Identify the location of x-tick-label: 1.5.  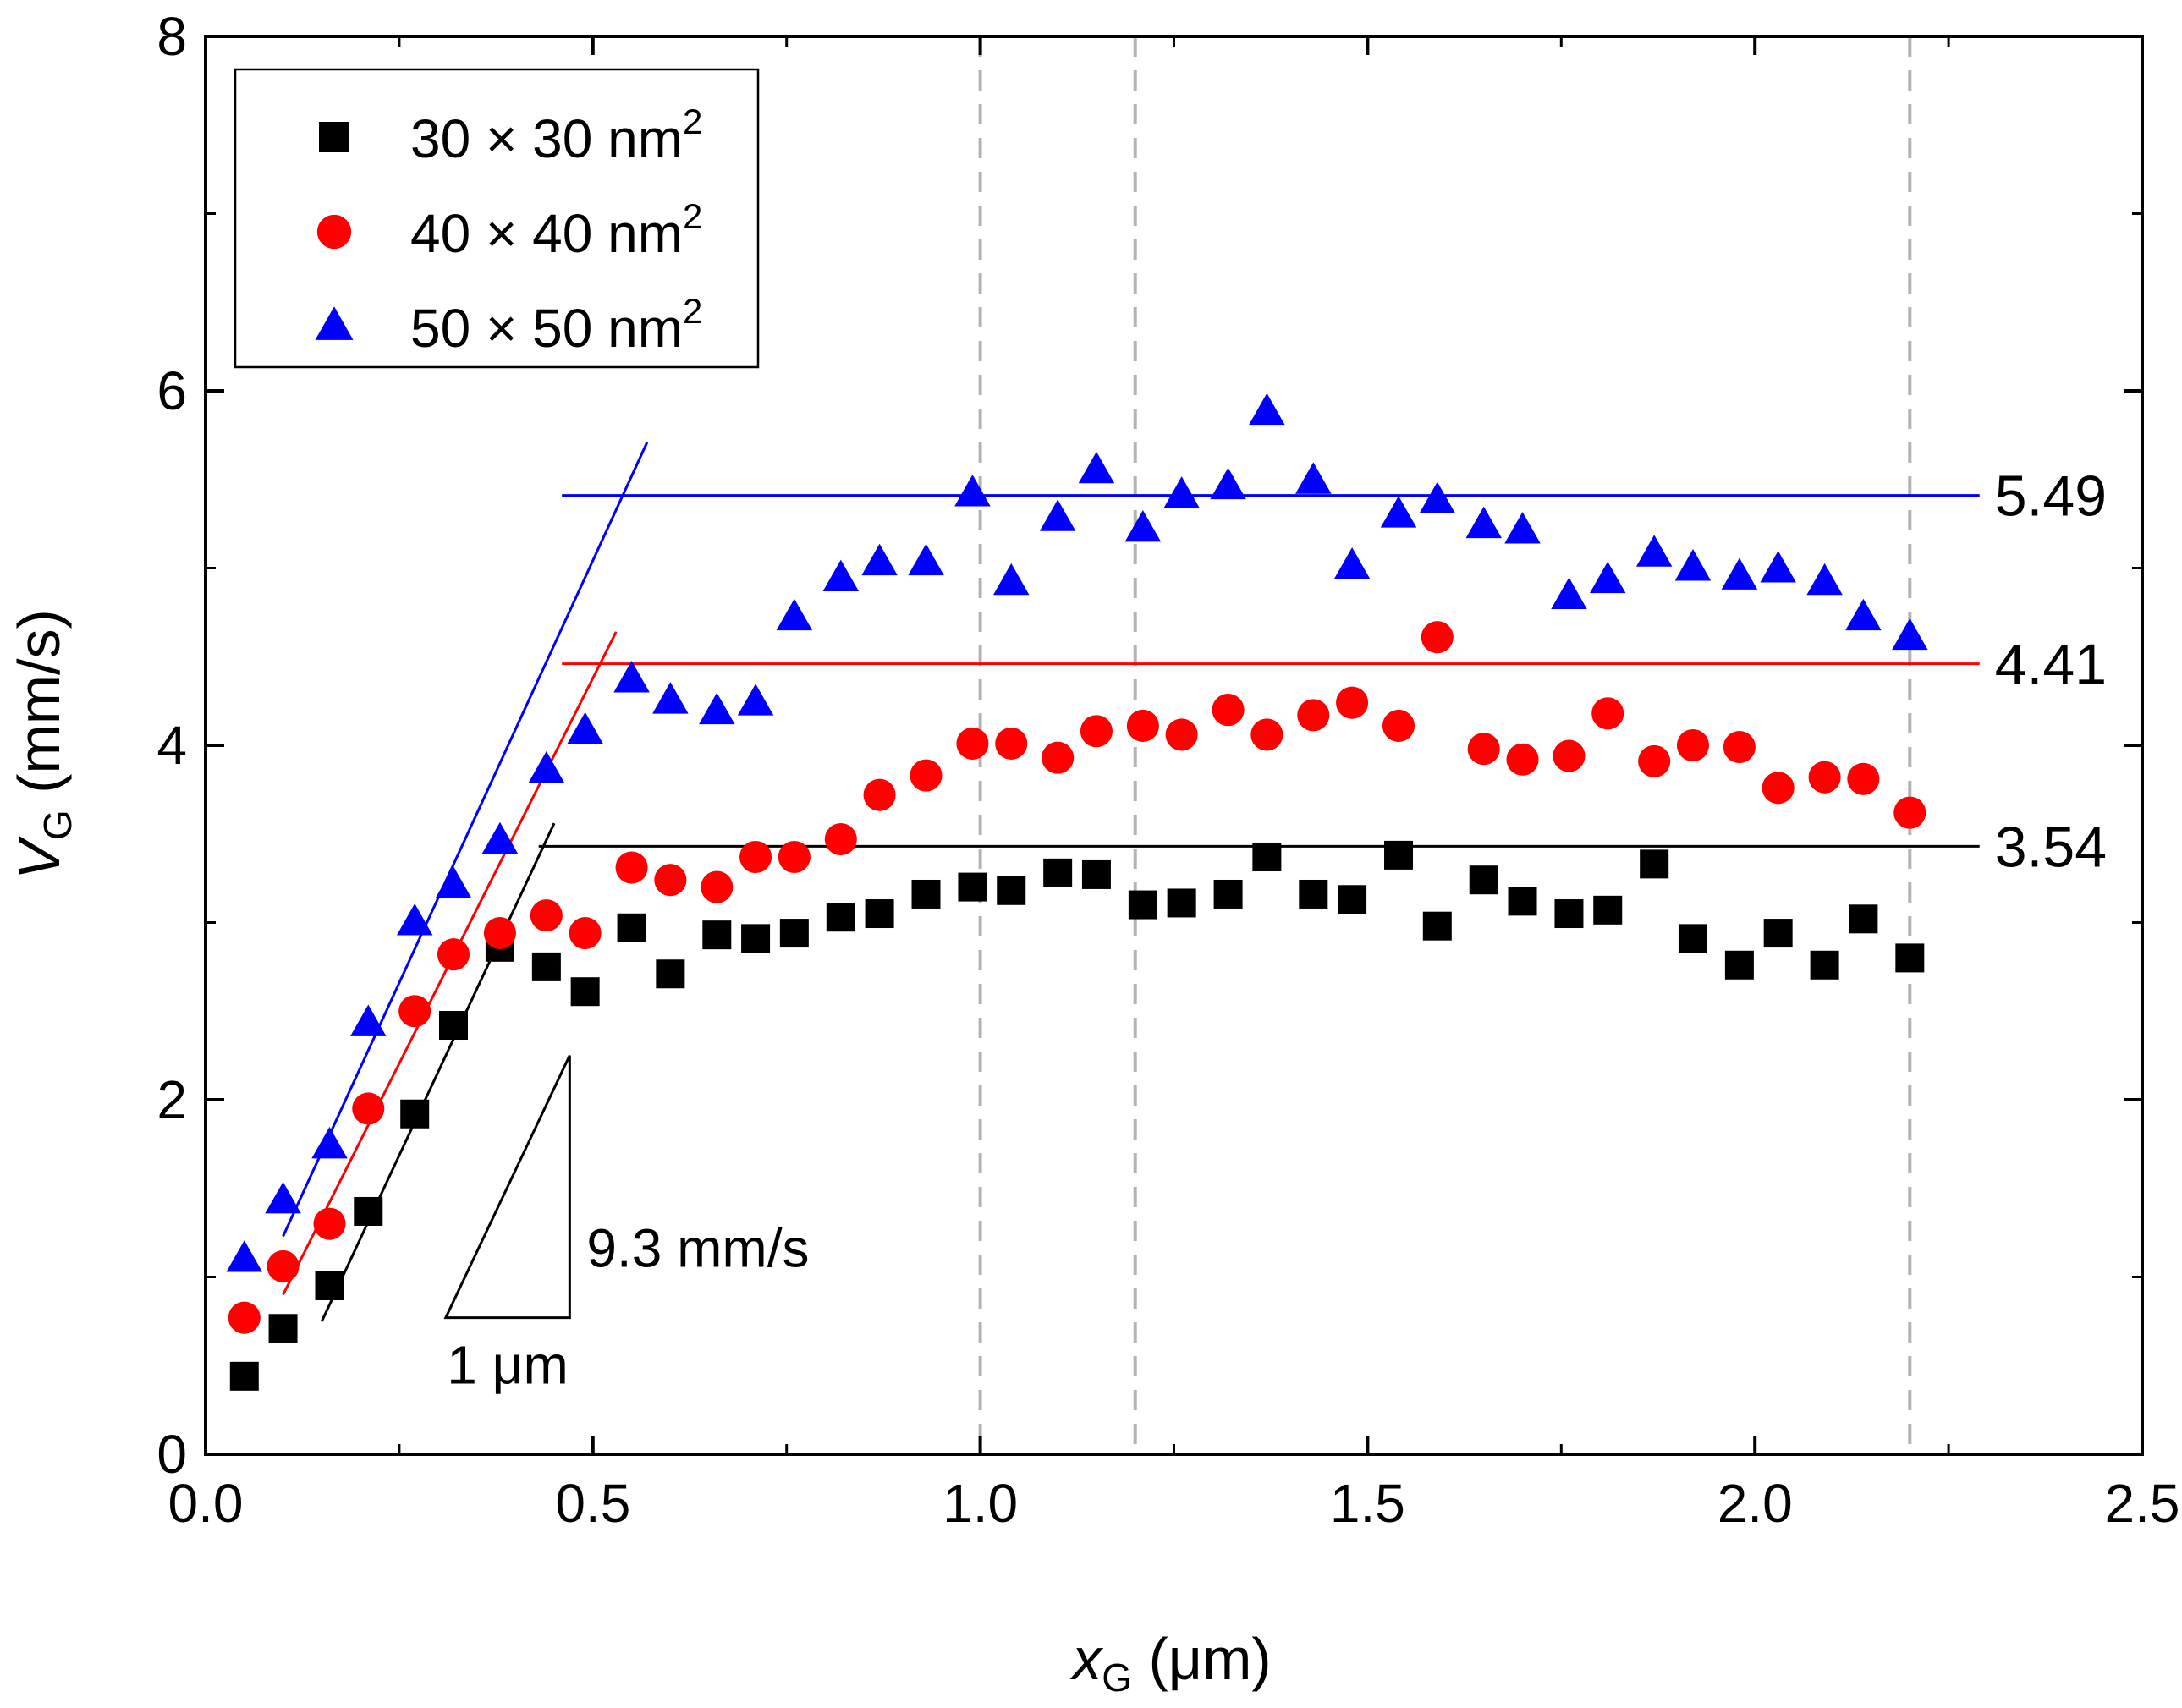
(1367, 1503).